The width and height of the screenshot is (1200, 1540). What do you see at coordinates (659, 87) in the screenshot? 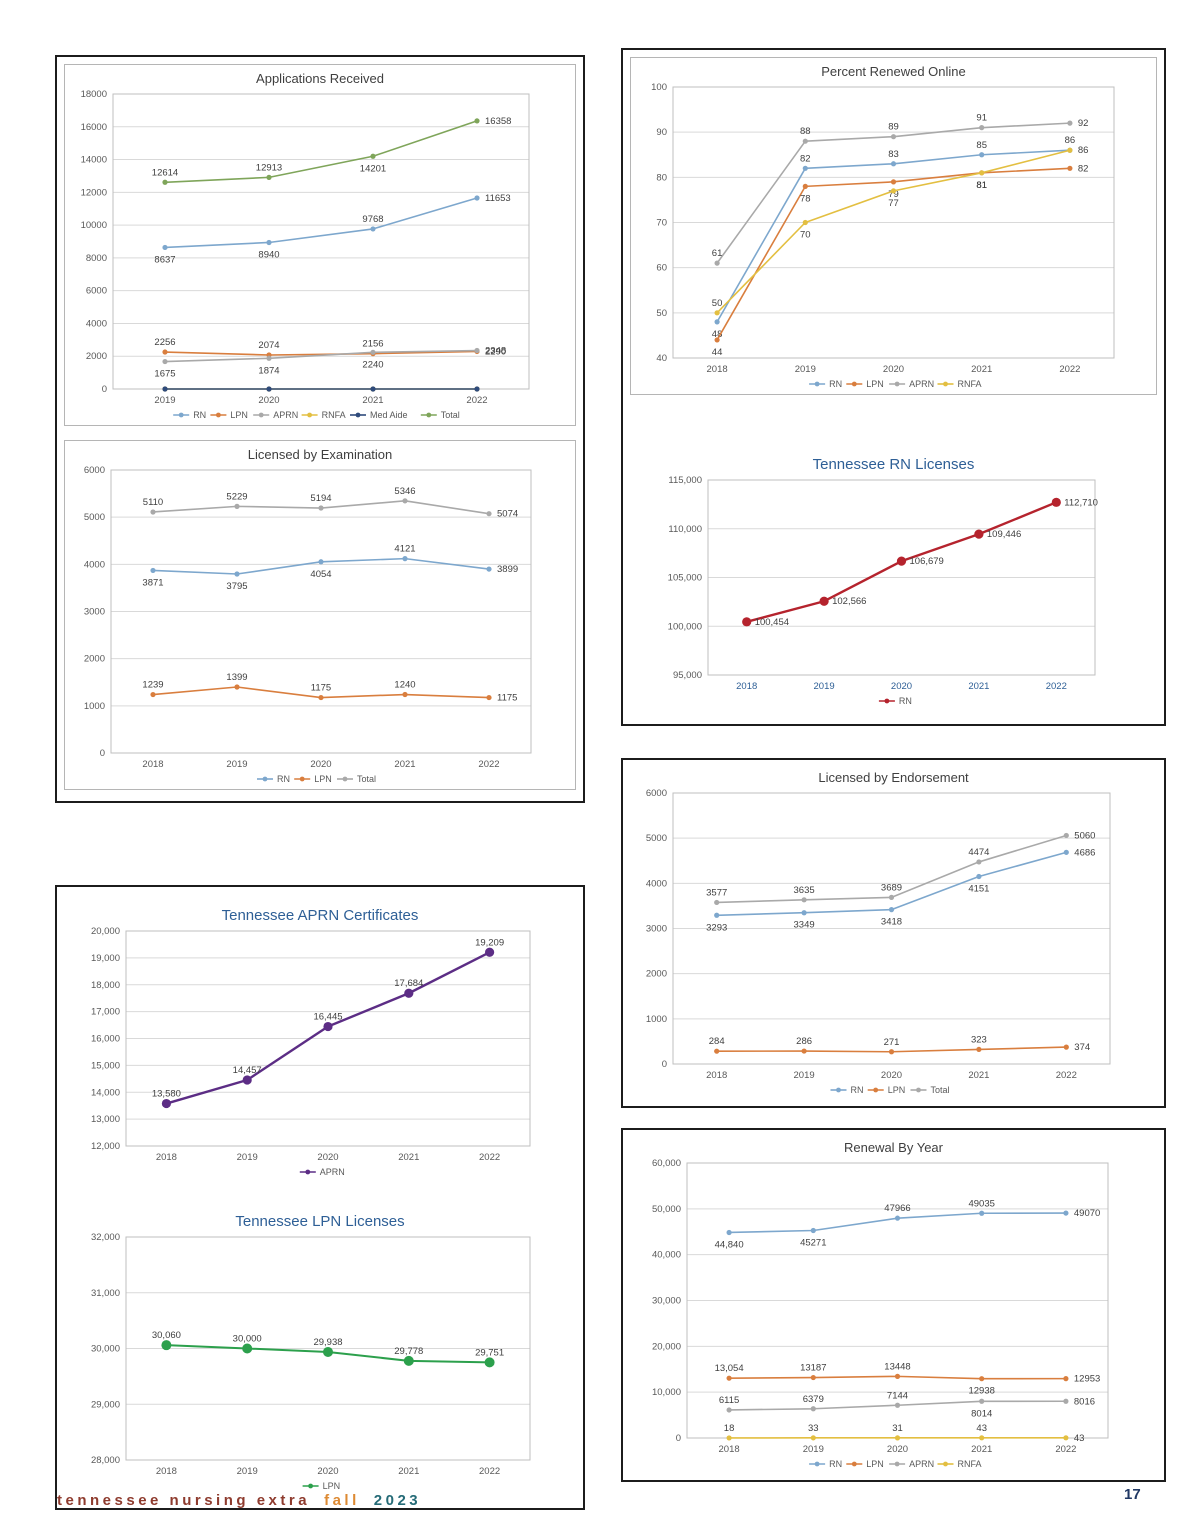
I see `svg-text: 100` at bounding box center [659, 87].